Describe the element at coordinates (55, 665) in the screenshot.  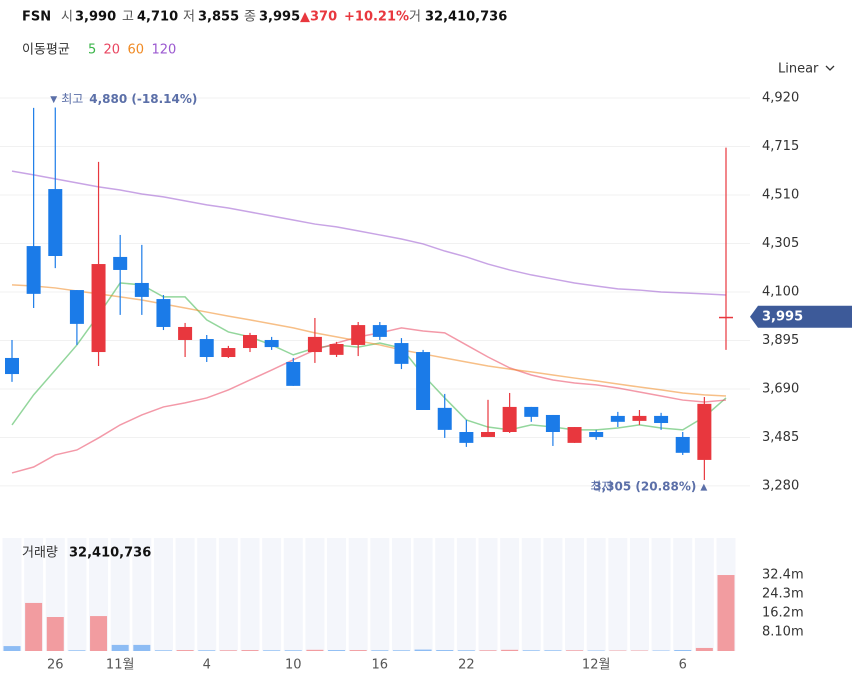
I see `x-tick-label: 26` at that location.